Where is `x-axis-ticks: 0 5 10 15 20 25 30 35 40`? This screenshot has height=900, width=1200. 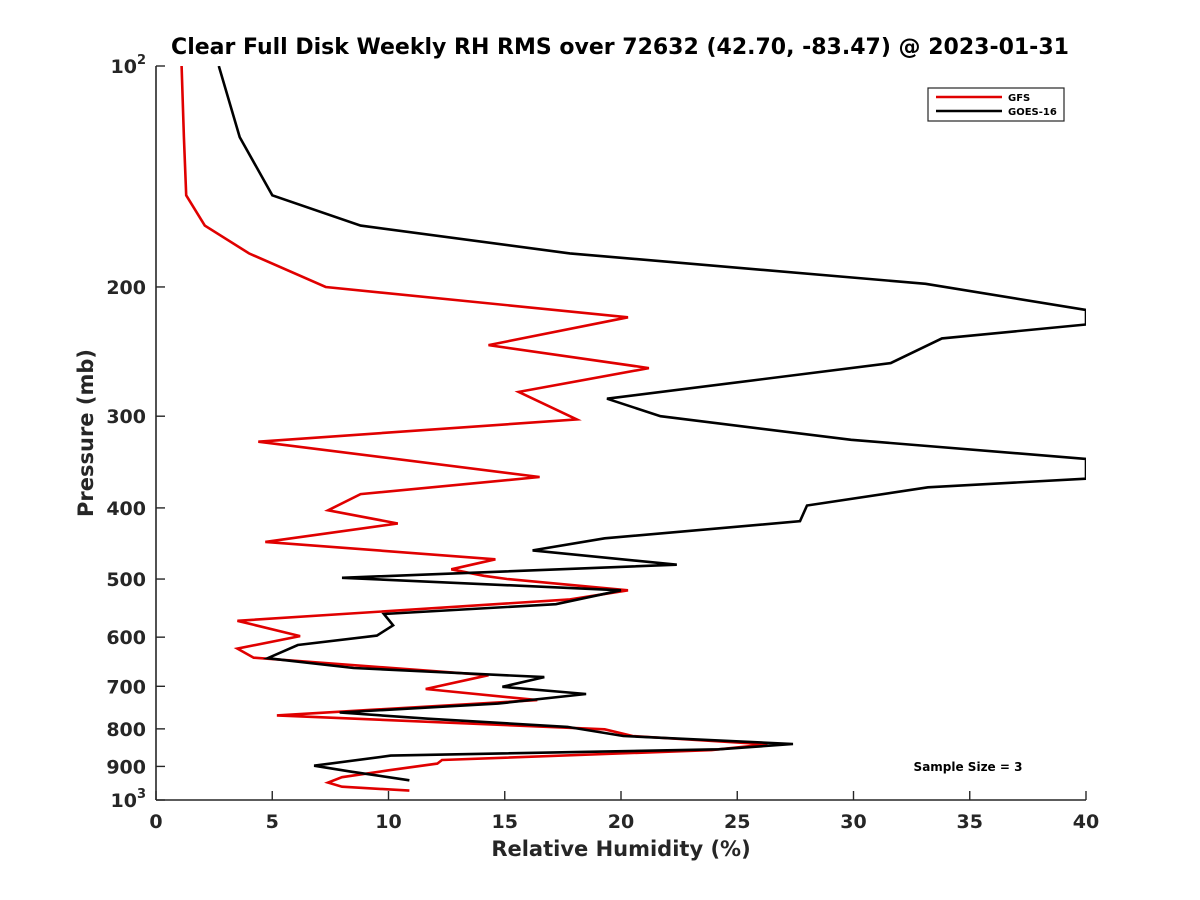 x-axis-ticks: 0 5 10 15 20 25 30 35 40 is located at coordinates (624, 812).